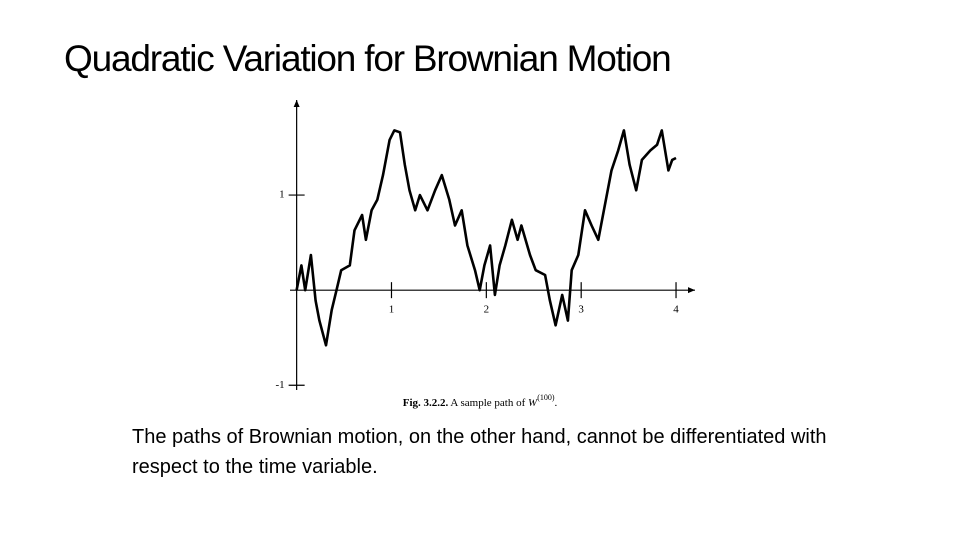  I want to click on slide-title: Quadratic Variation for Brownian Motion, so click(368, 58).